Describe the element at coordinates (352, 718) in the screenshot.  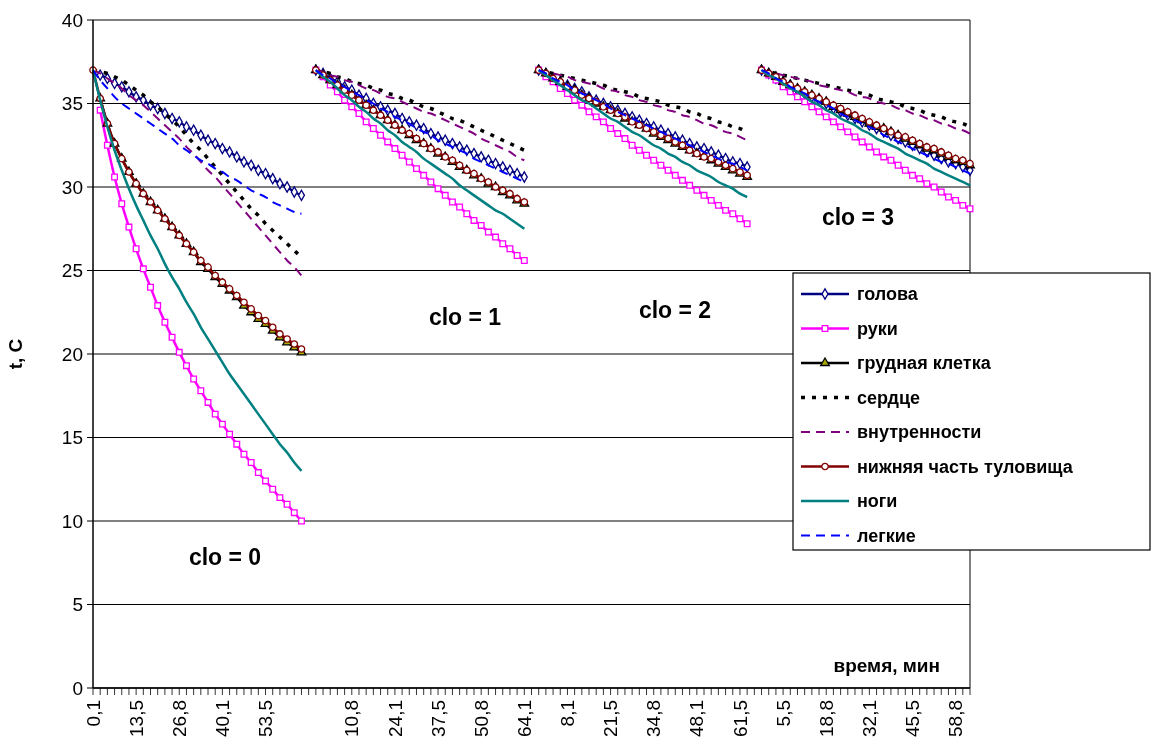
I see `x-tick-label: 10,8` at that location.